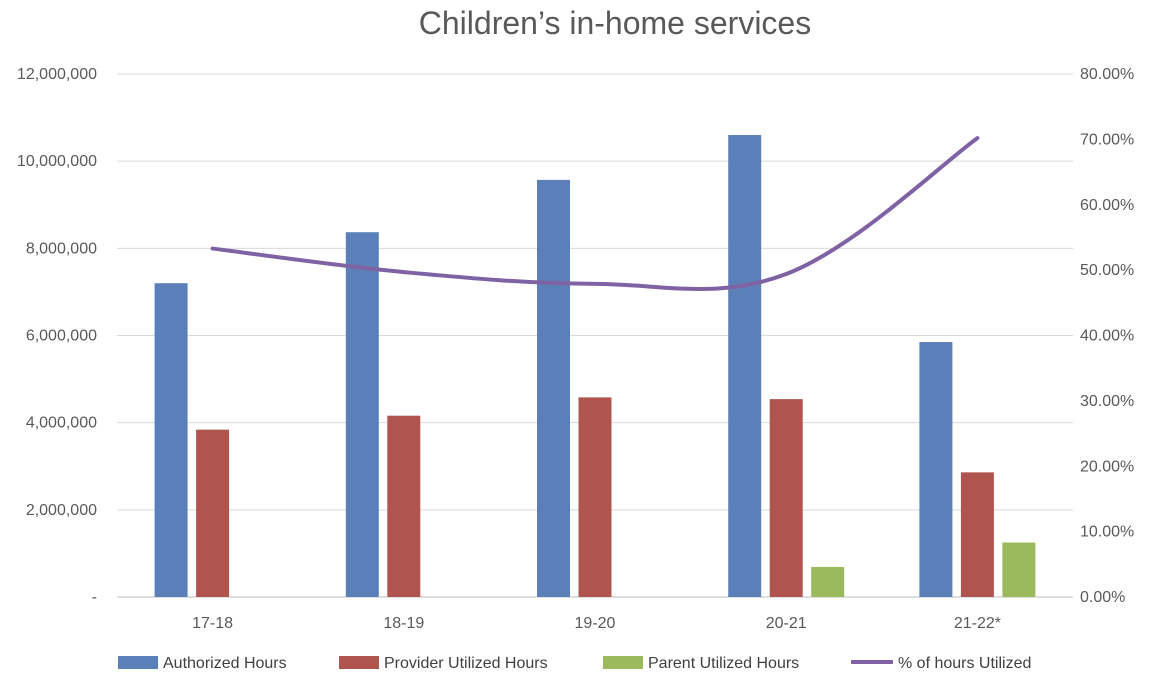 This screenshot has width=1154, height=675. What do you see at coordinates (225, 663) in the screenshot?
I see `legend-label: Authorized Hours` at bounding box center [225, 663].